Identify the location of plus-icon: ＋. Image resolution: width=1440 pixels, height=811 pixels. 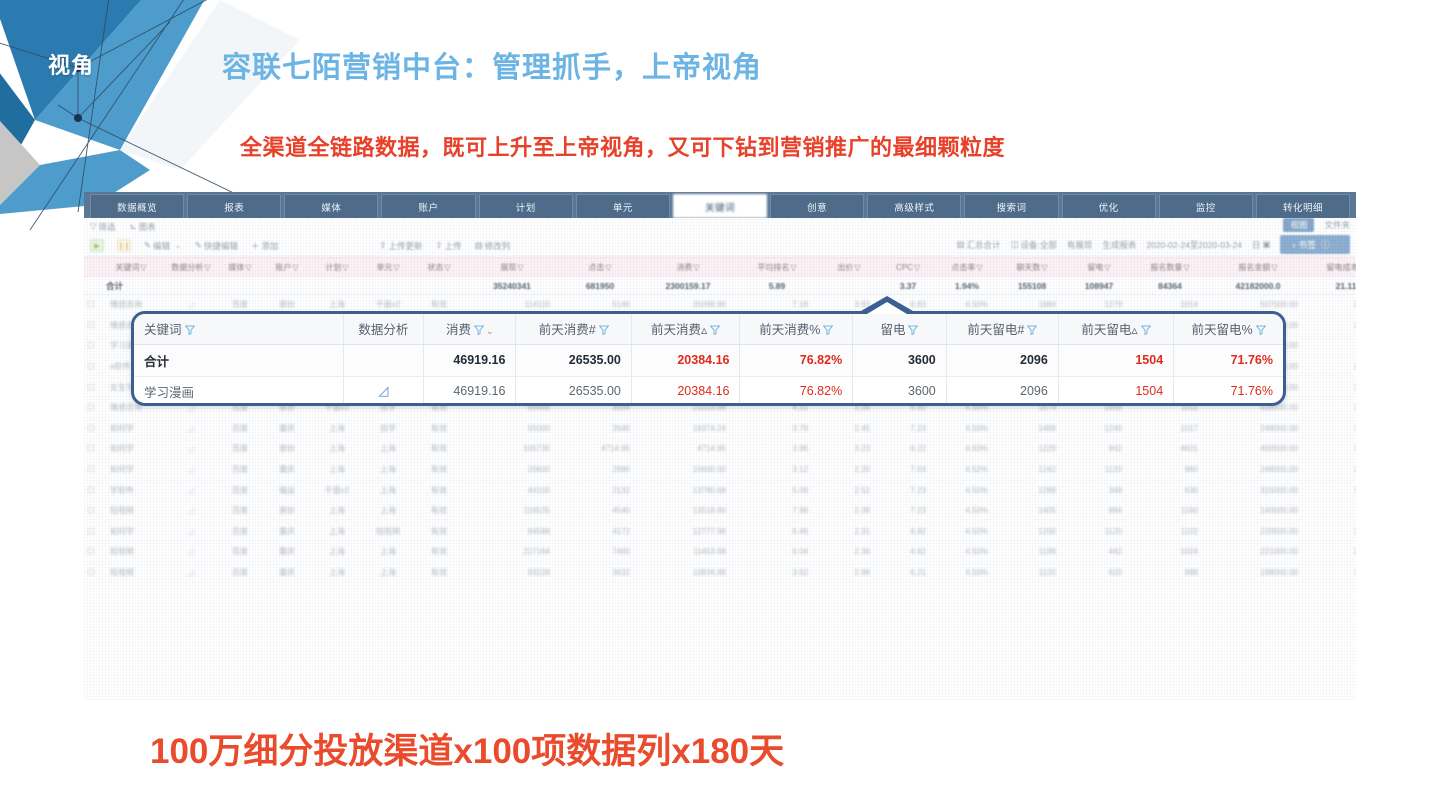
(255, 245).